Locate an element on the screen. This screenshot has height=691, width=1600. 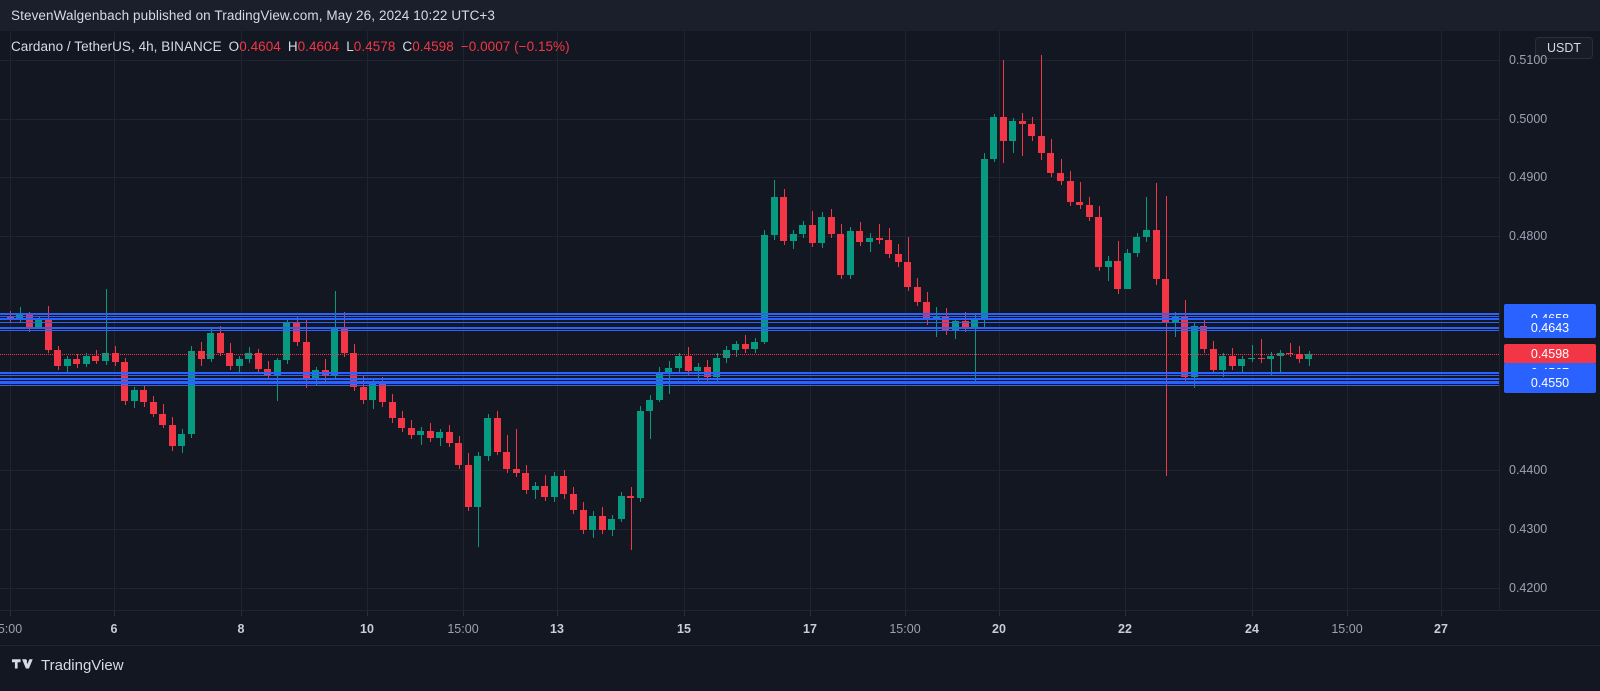
currency-chip: USDT is located at coordinates (1563, 48).